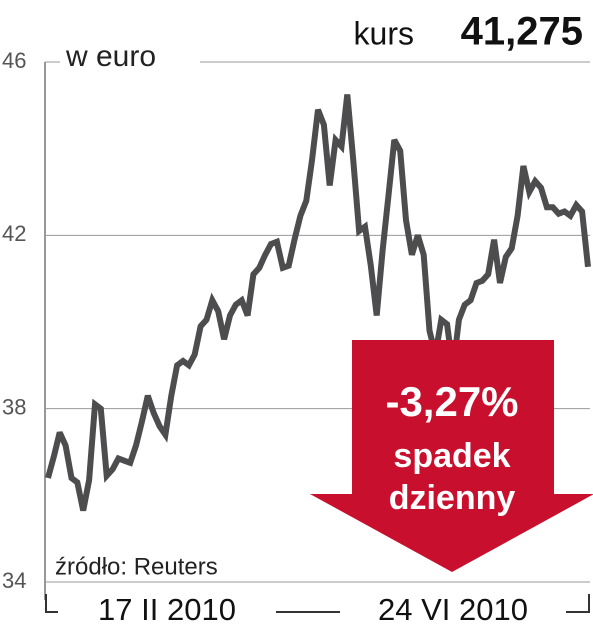  I want to click on annotation-text: dzienny, so click(452, 498).